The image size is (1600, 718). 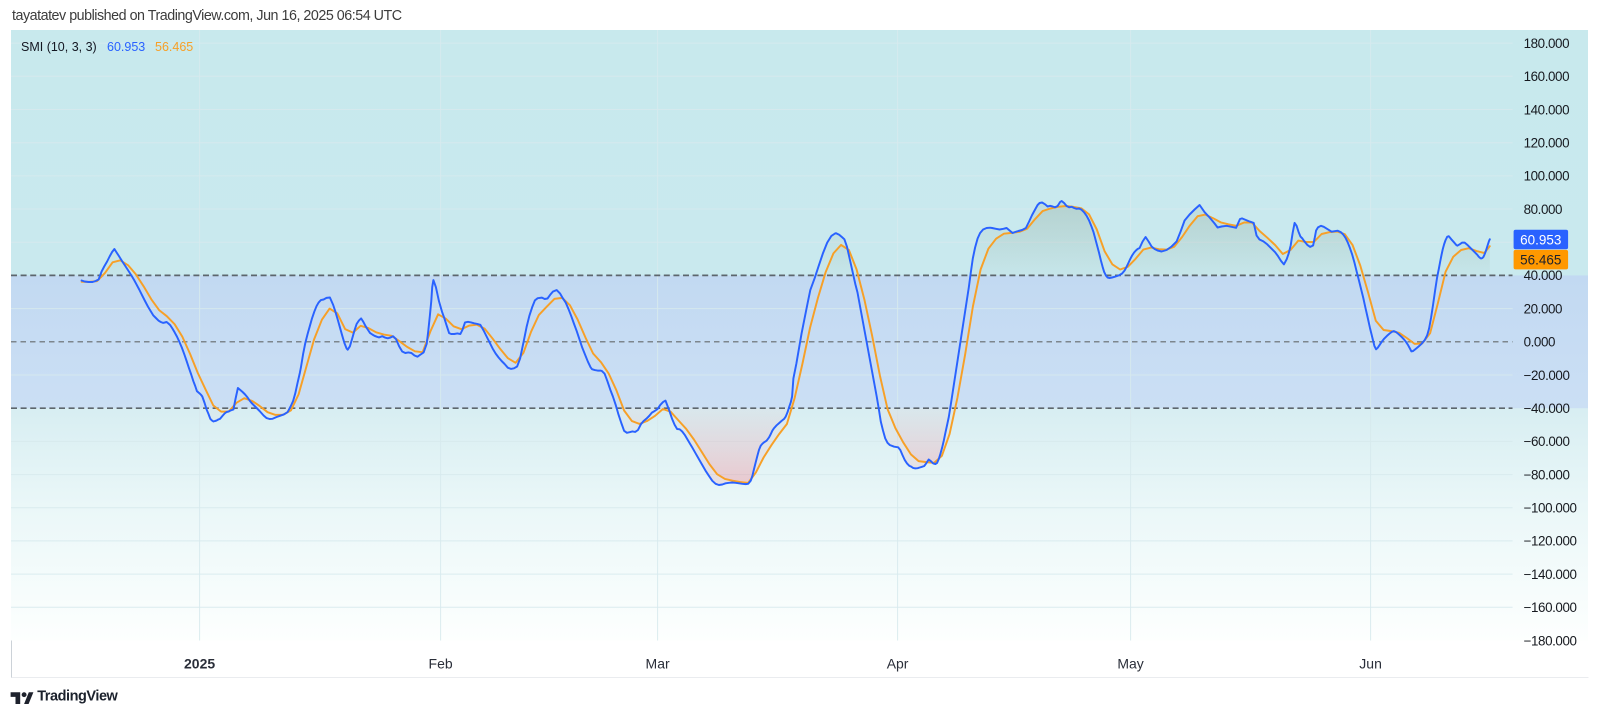 I want to click on svg-text: May, so click(x=1131, y=663).